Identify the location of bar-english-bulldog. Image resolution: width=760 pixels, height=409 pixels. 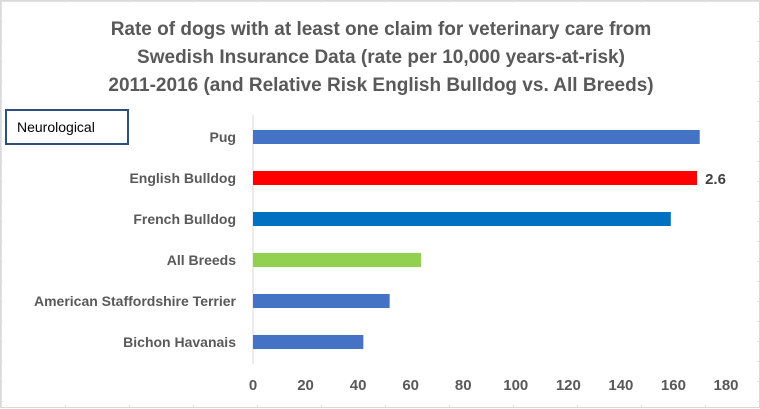
(475, 178).